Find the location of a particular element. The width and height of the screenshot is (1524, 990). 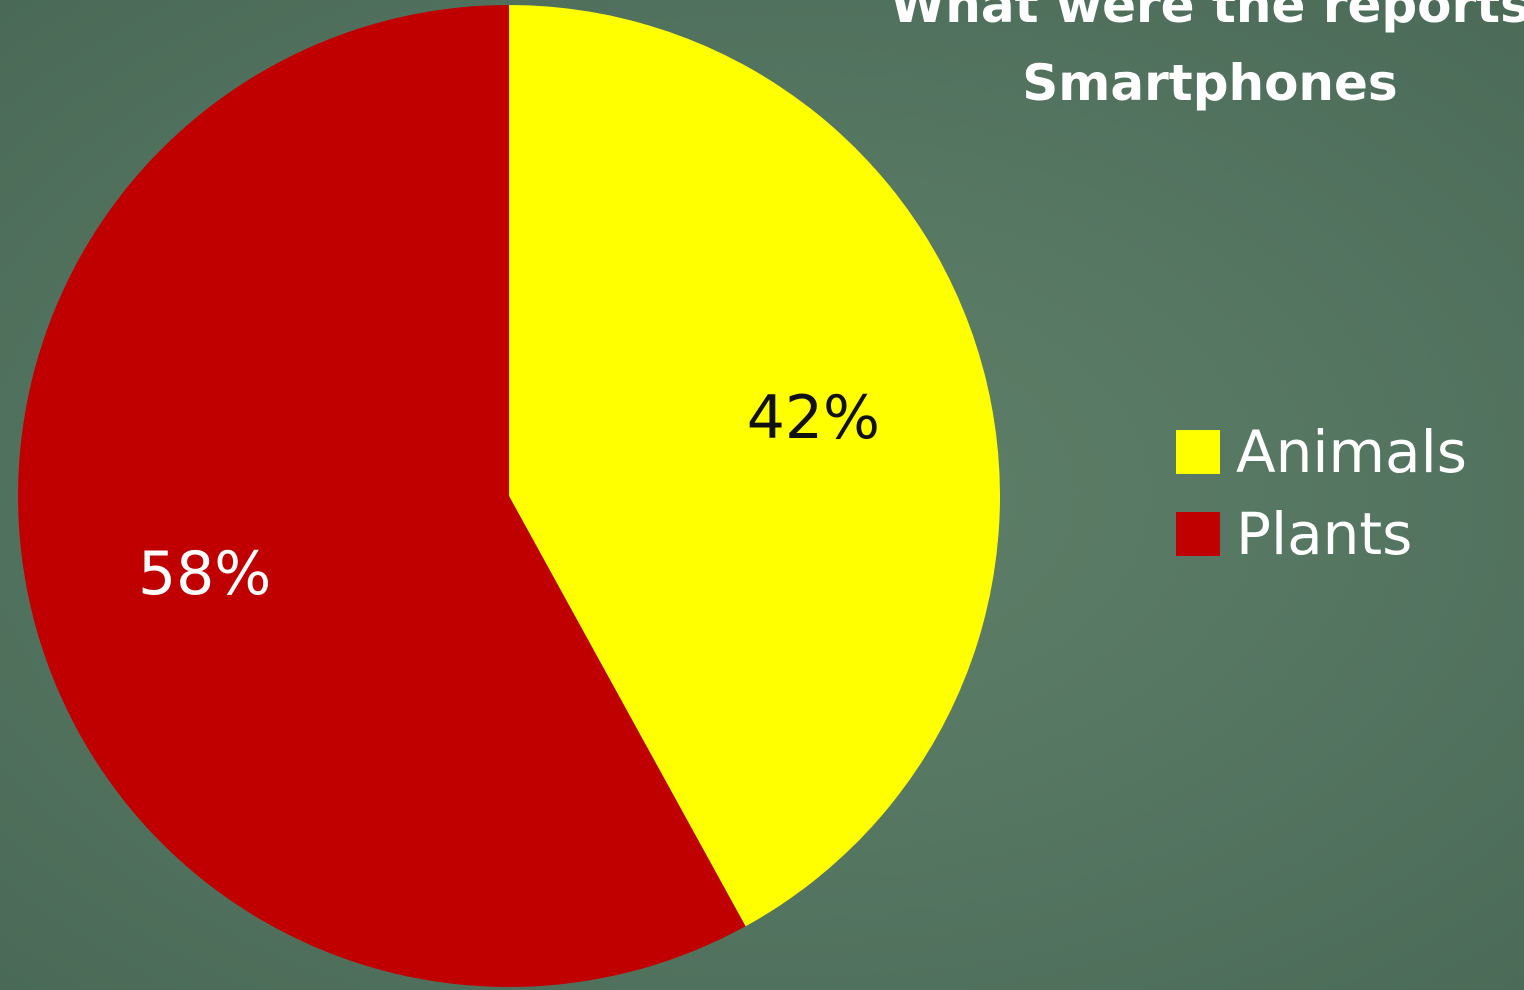

chart-title-line-1: What were the reports is located at coordinates (1207, 17).